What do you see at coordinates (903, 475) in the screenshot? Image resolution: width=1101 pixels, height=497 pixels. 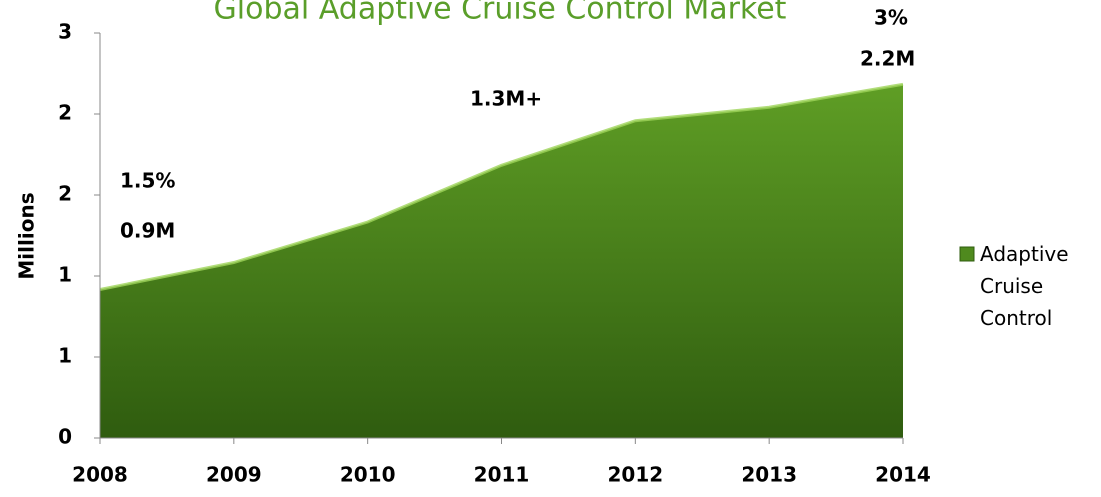 I see `x-tick-label: 2014` at bounding box center [903, 475].